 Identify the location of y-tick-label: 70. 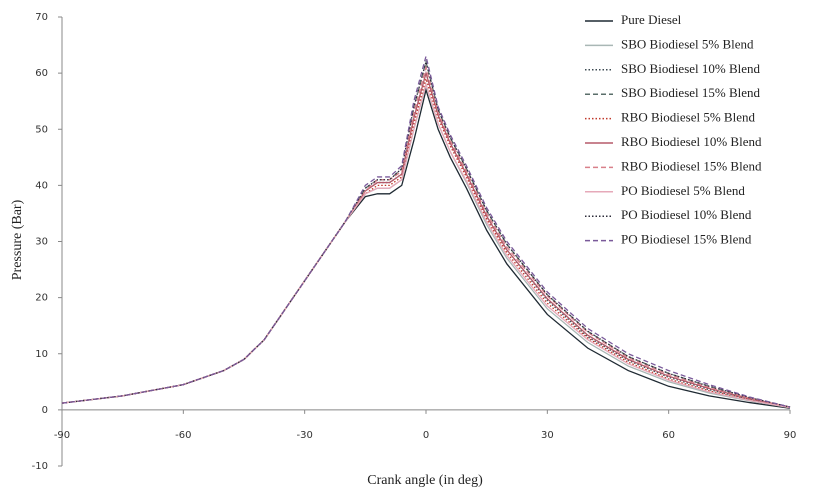
(41, 17).